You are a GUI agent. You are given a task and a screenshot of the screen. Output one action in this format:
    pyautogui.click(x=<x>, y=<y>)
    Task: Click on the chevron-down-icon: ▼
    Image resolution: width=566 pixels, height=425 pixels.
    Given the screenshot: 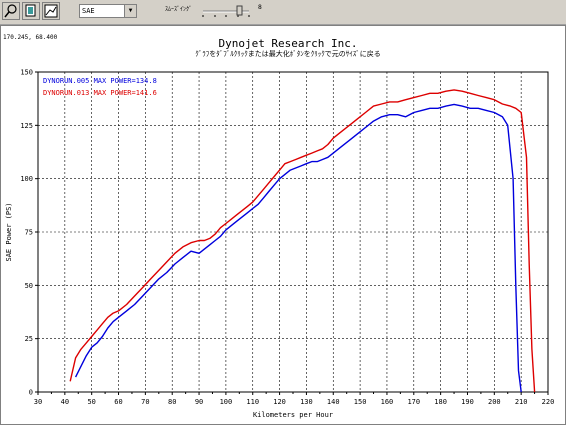 What is the action you would take?
    pyautogui.click(x=130, y=11)
    